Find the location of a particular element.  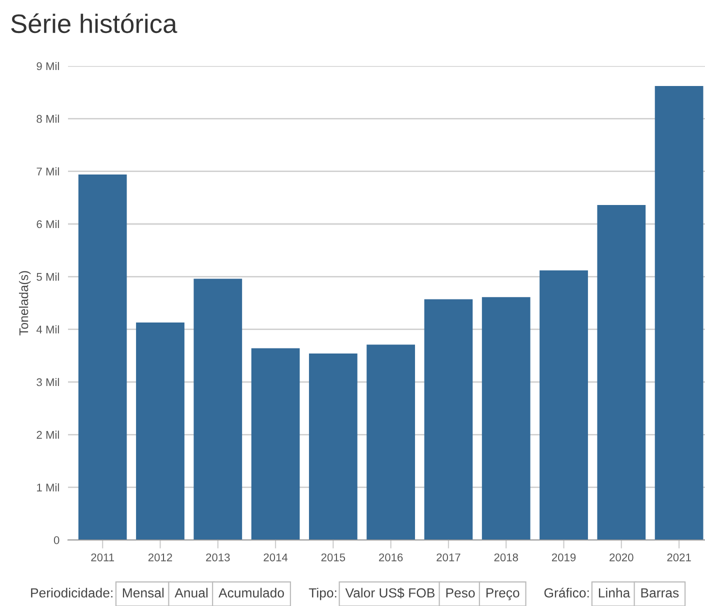

x-tick-label: 2017 is located at coordinates (448, 557).